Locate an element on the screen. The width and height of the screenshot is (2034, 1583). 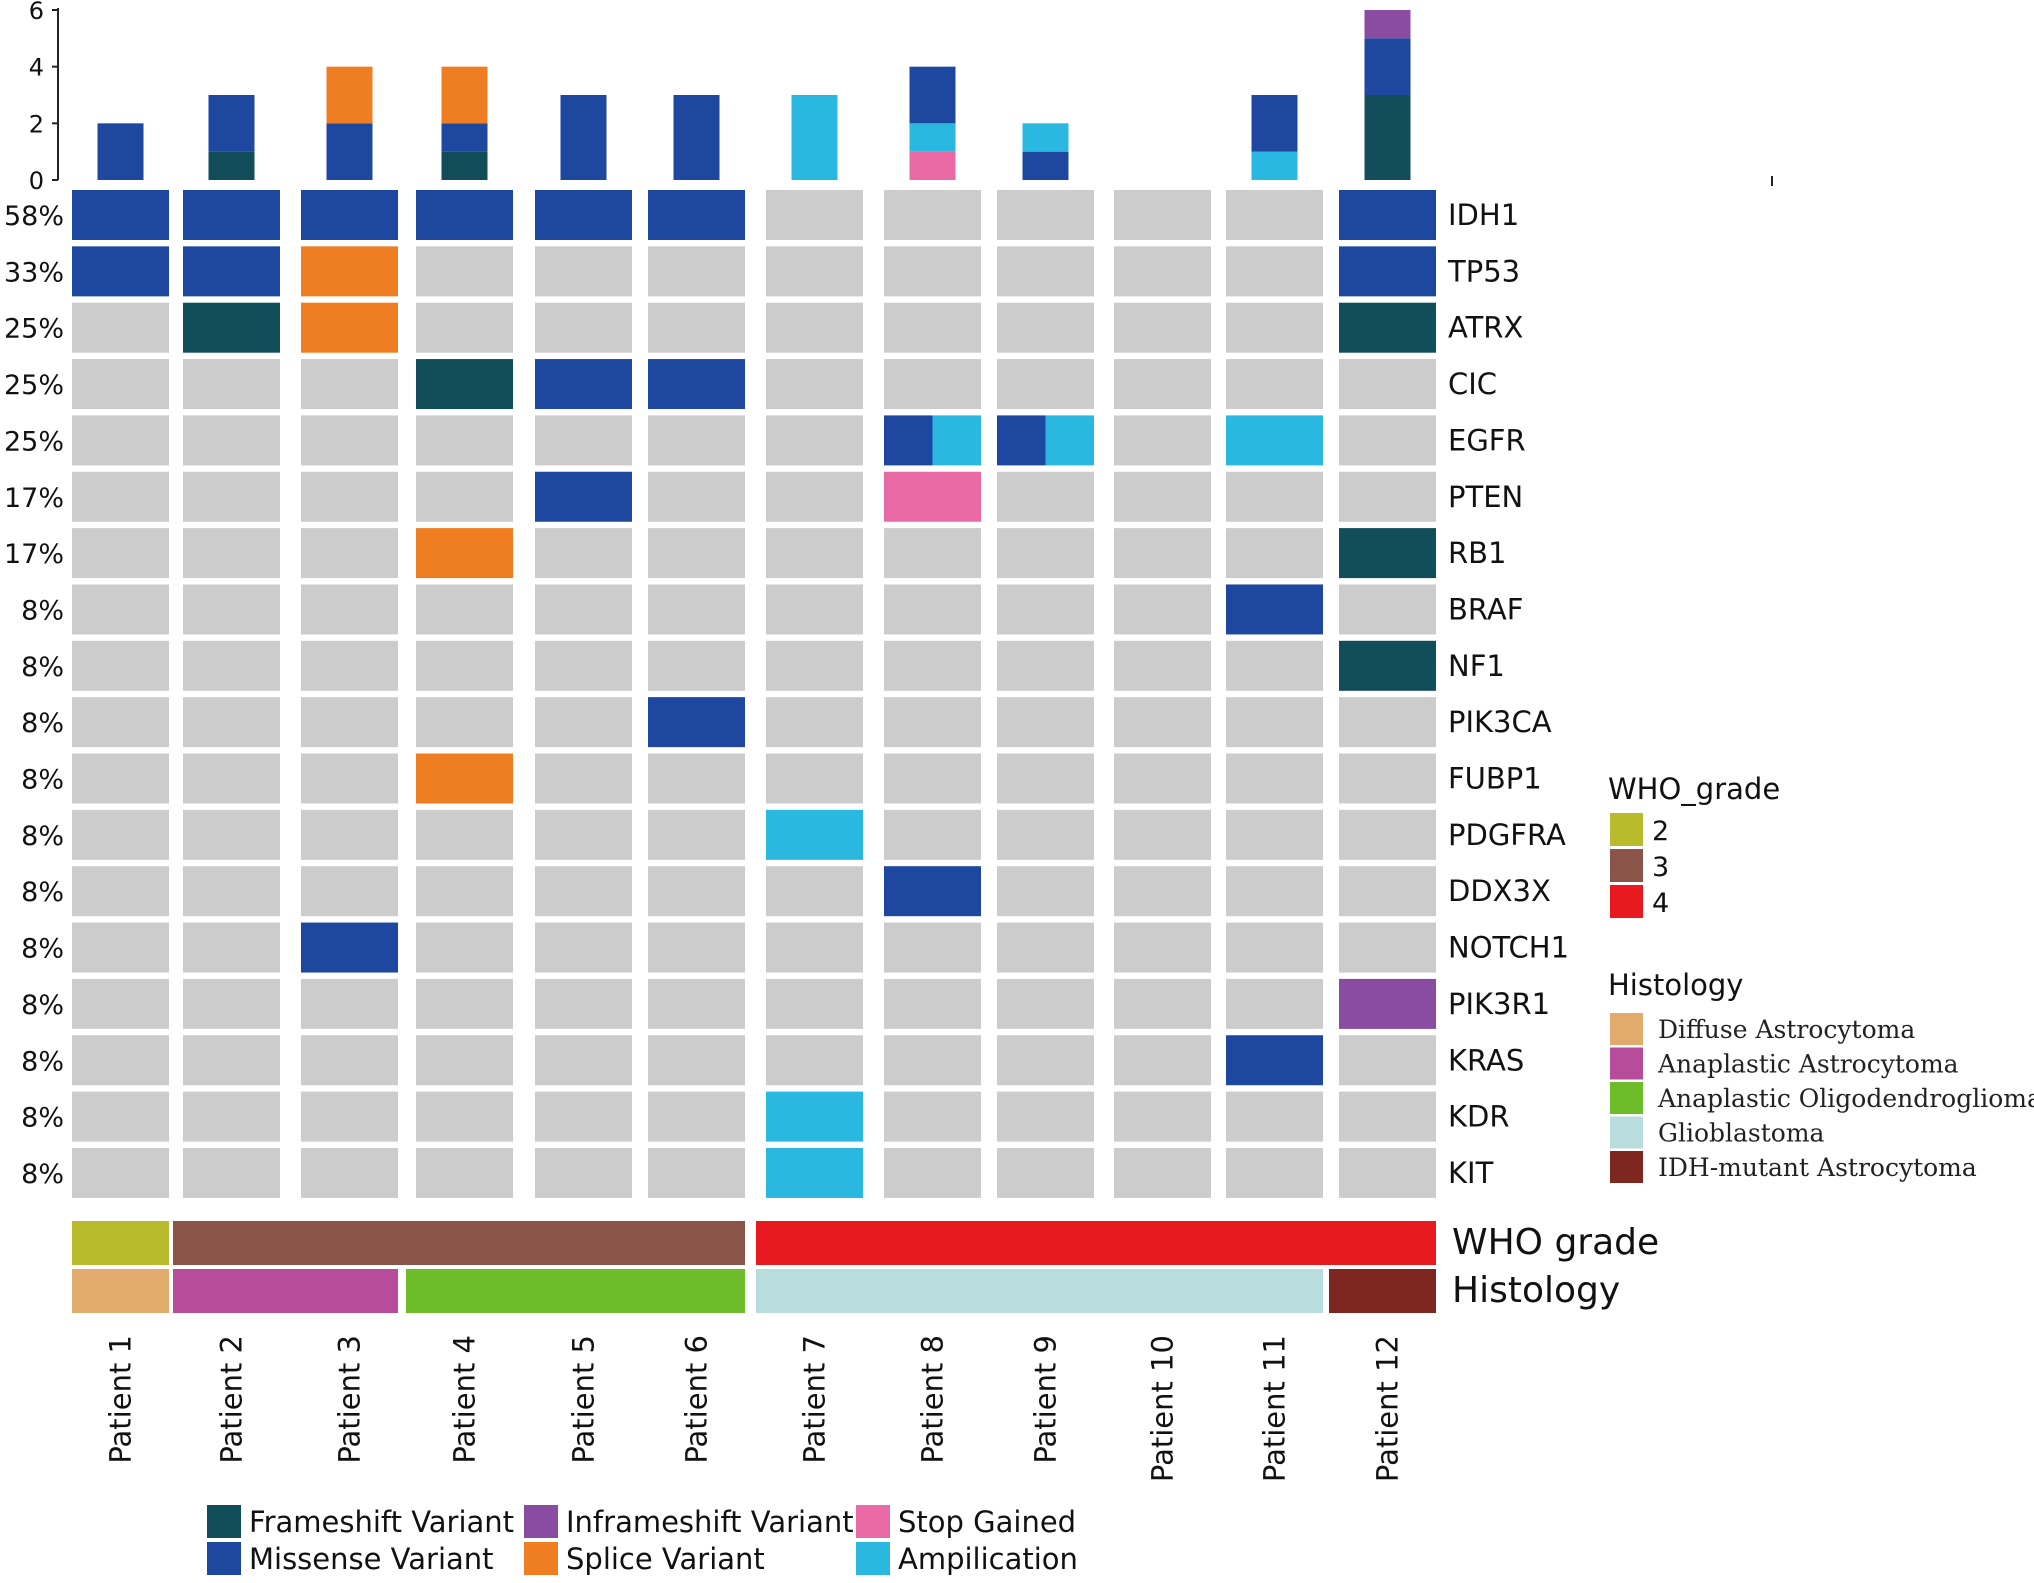
top-bar-patient-1-missense is located at coordinates (120, 151).